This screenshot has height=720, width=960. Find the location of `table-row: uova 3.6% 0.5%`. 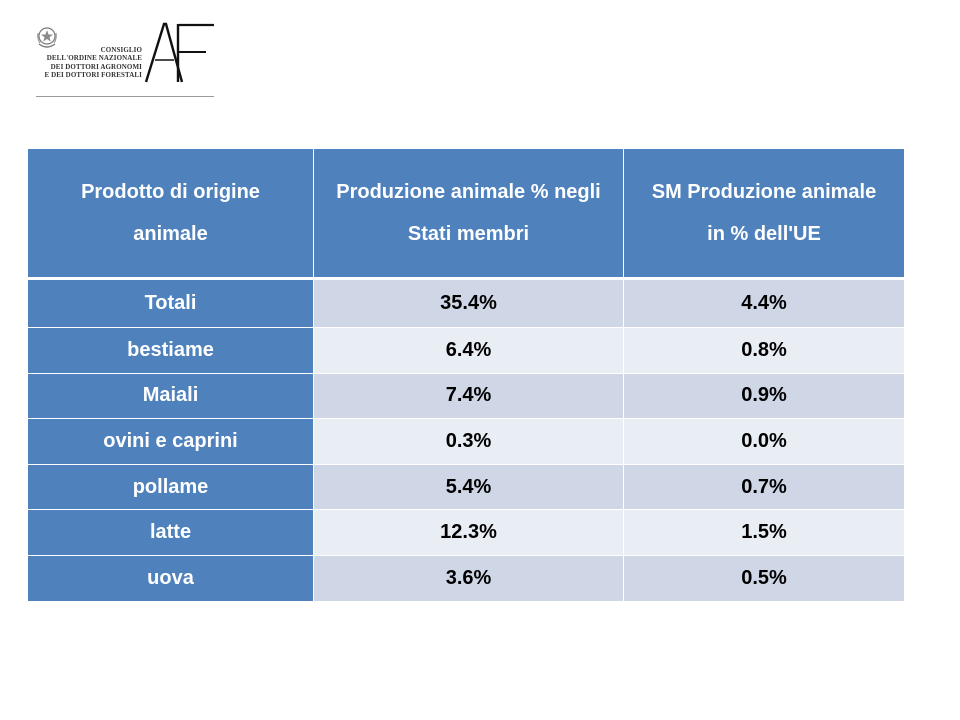

table-row: uova 3.6% 0.5% is located at coordinates (466, 578).